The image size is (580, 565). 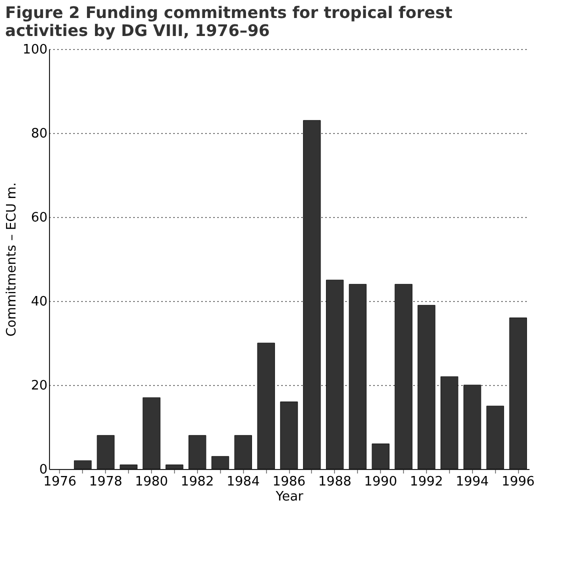 What do you see at coordinates (151, 482) in the screenshot?
I see `x-tick-label: 1980` at bounding box center [151, 482].